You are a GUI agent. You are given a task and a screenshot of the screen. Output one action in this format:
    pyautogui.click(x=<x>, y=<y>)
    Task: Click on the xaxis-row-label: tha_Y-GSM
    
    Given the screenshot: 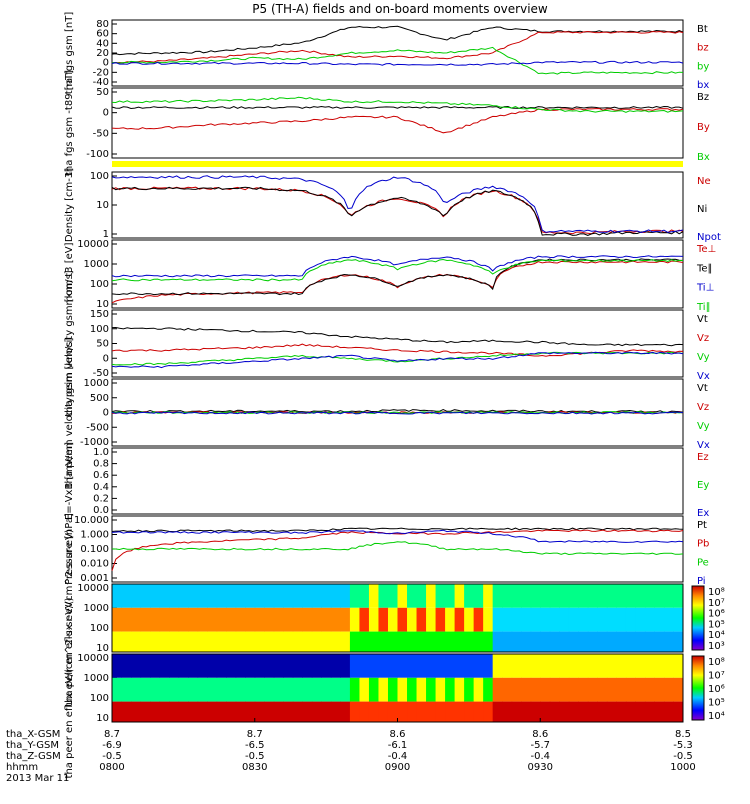 What is the action you would take?
    pyautogui.click(x=32, y=745)
    